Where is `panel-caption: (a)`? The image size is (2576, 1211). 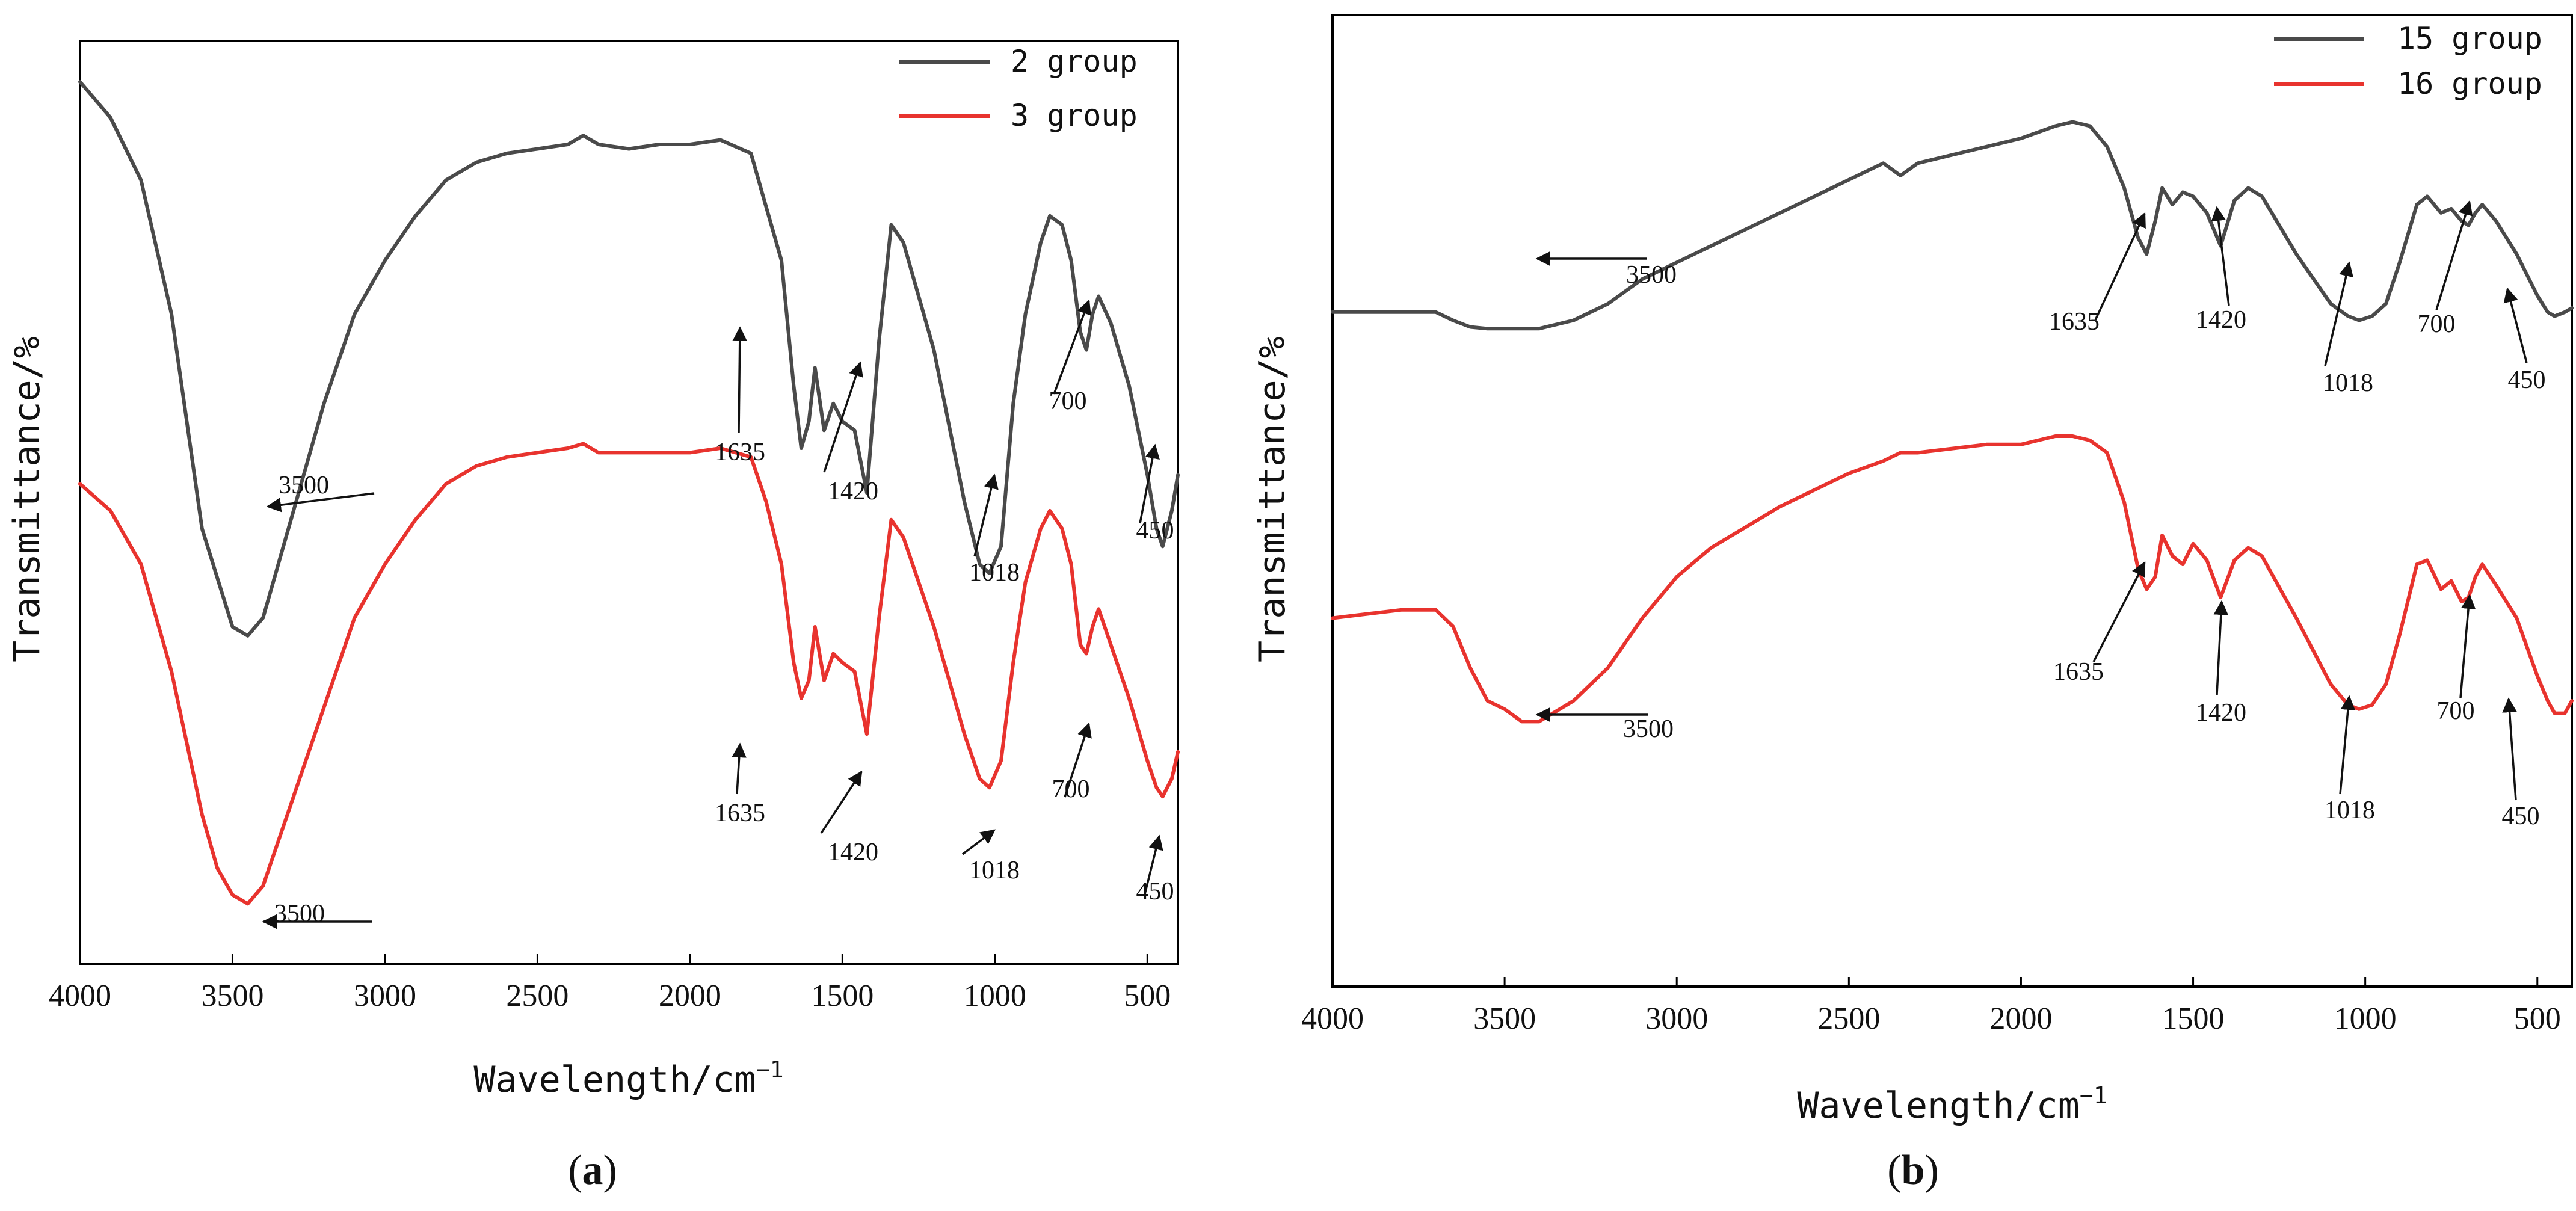
panel-caption: (a) is located at coordinates (592, 1170).